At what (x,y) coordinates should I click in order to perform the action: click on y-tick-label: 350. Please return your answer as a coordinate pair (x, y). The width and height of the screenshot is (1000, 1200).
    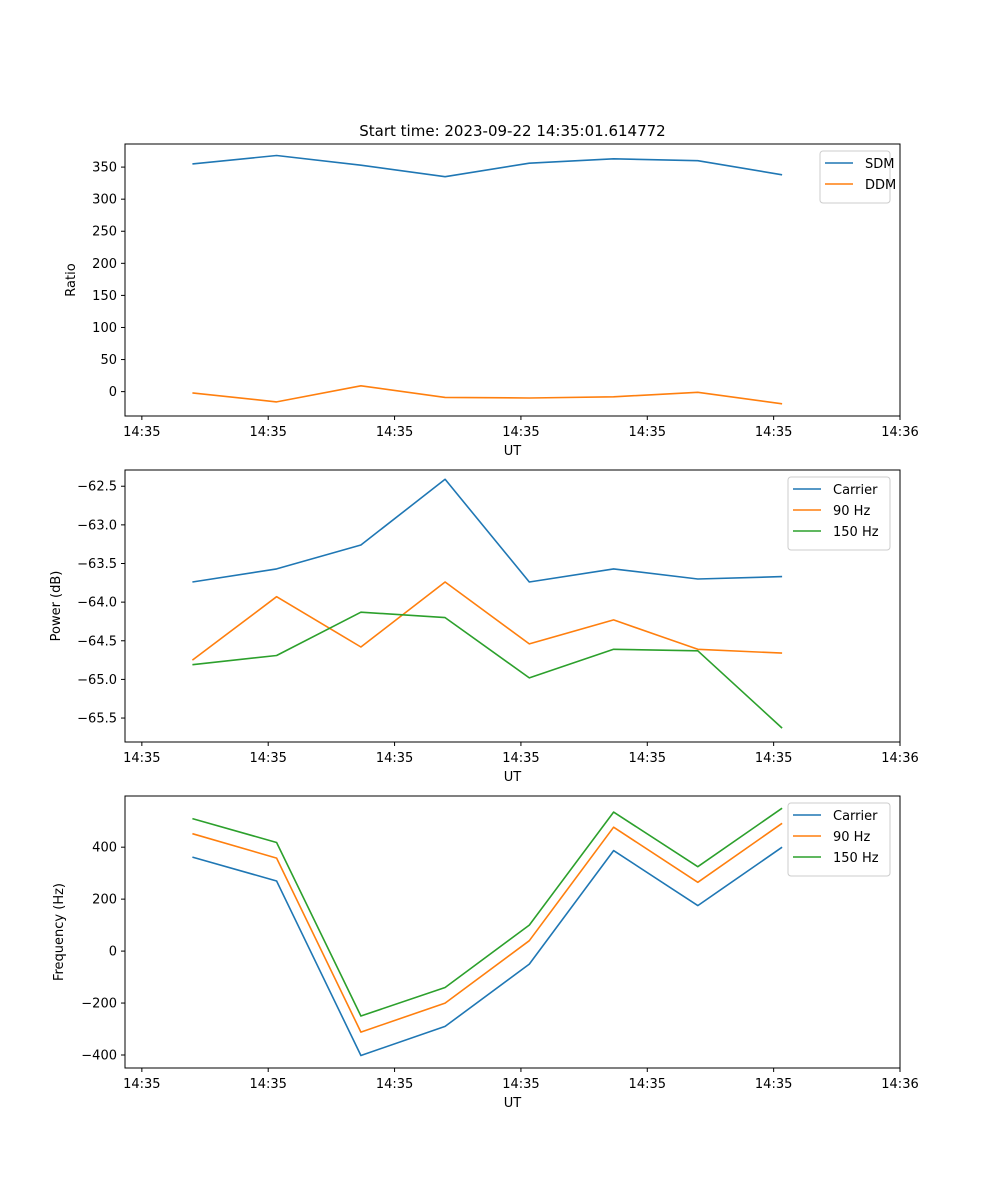
    Looking at the image, I should click on (104, 168).